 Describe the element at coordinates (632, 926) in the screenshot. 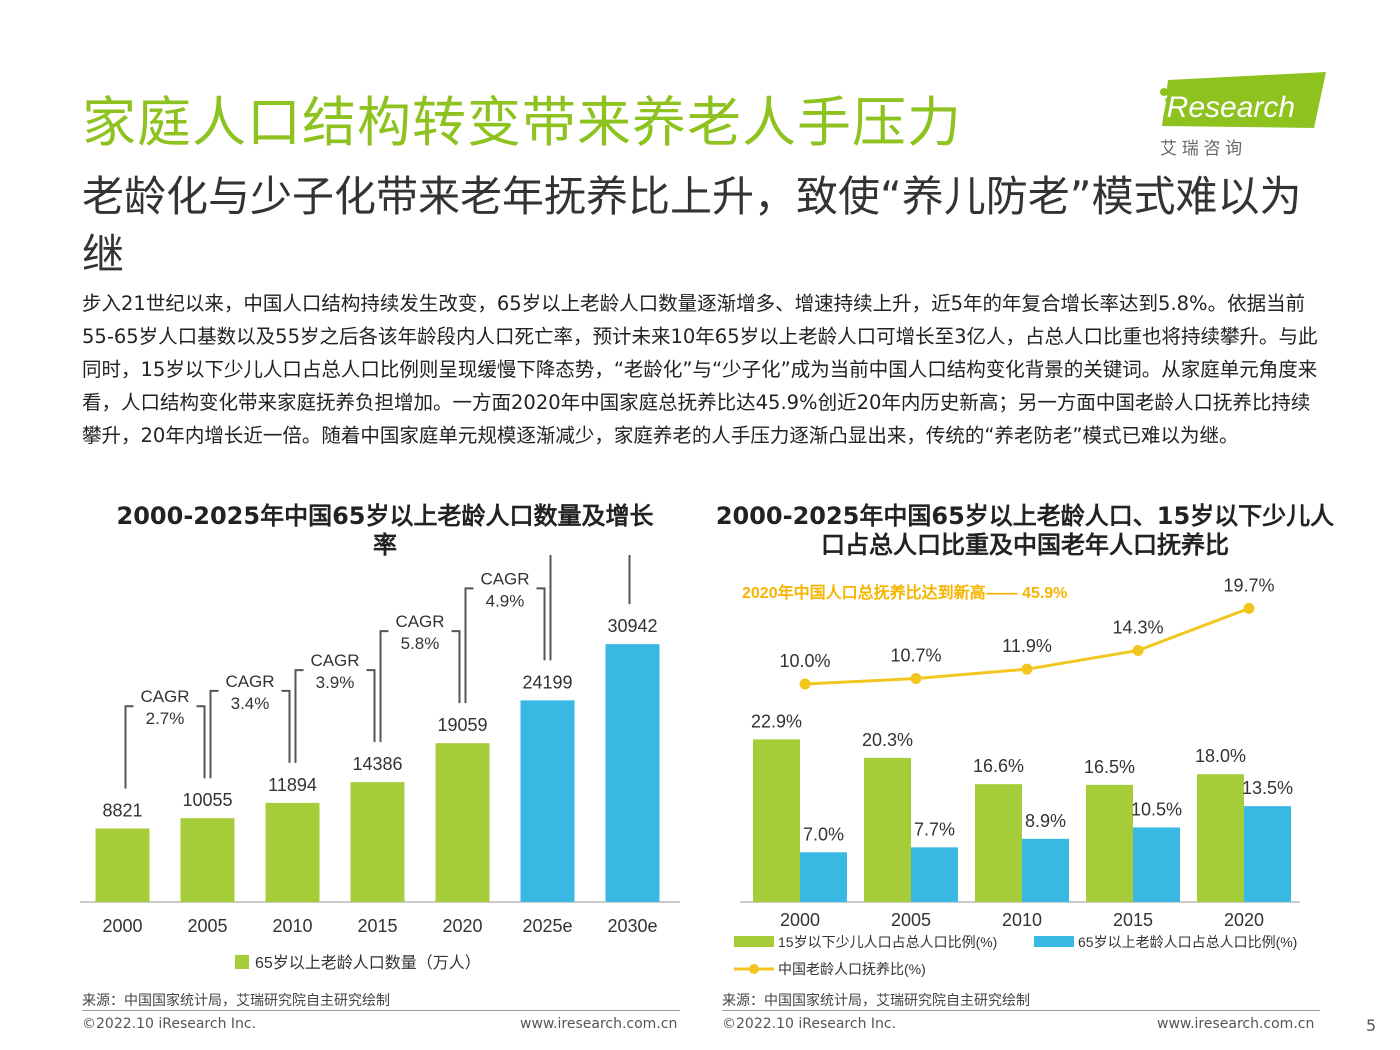

I see `chart1-x-tick-label: 2030e` at that location.